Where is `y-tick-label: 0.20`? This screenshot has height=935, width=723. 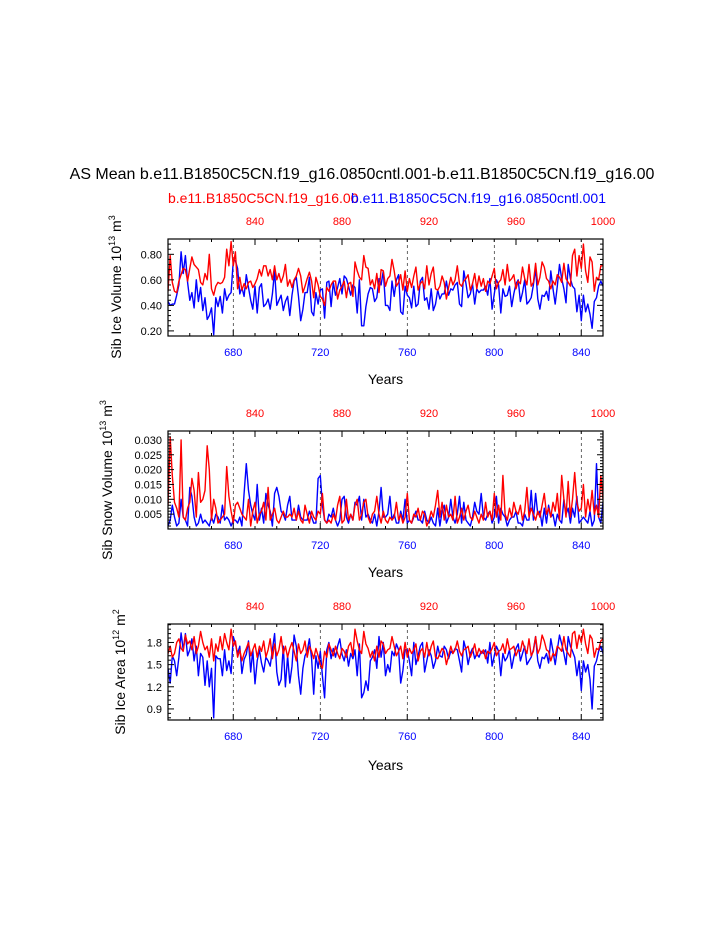 y-tick-label: 0.20 is located at coordinates (151, 332).